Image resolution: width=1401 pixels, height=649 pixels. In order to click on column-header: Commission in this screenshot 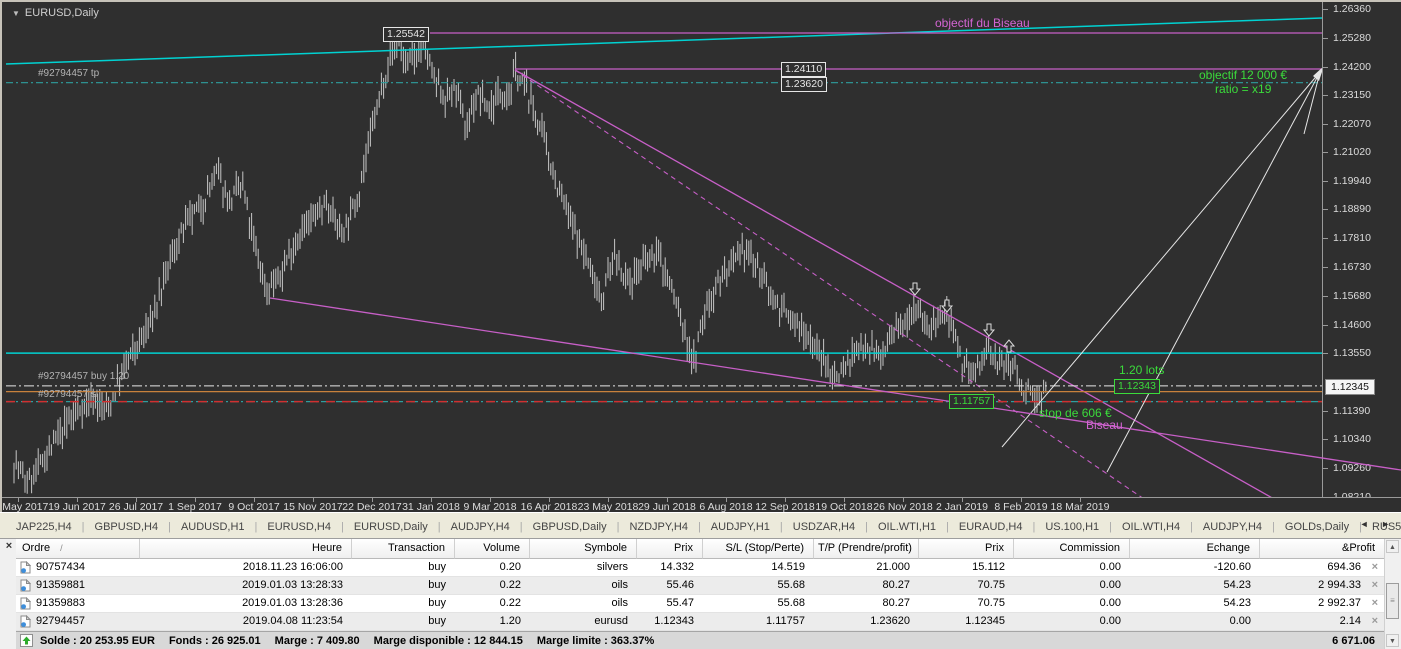, I will do `click(1072, 549)`.